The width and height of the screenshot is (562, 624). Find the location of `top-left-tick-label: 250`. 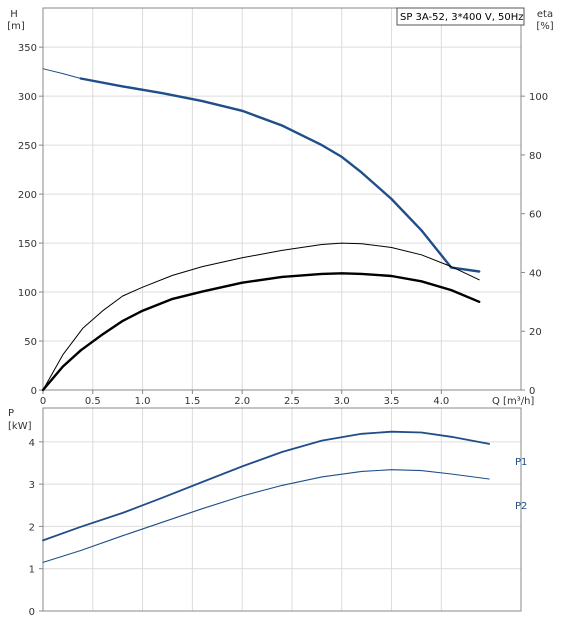

top-left-tick-label: 250 is located at coordinates (27, 146).